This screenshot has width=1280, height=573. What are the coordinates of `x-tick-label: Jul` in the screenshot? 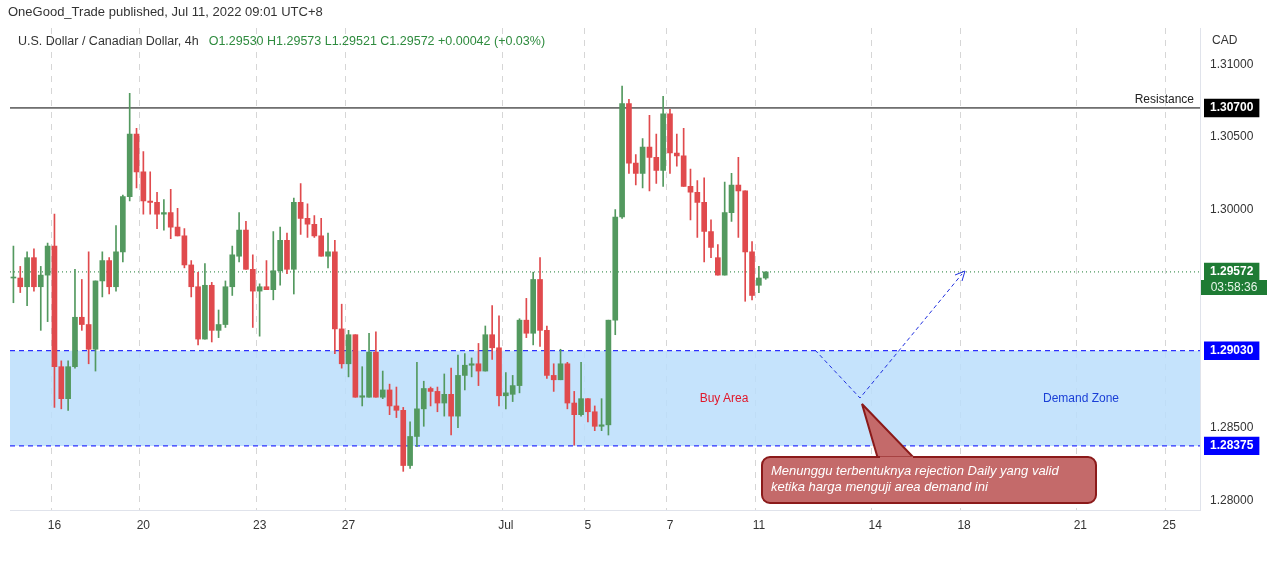 It's located at (506, 525).